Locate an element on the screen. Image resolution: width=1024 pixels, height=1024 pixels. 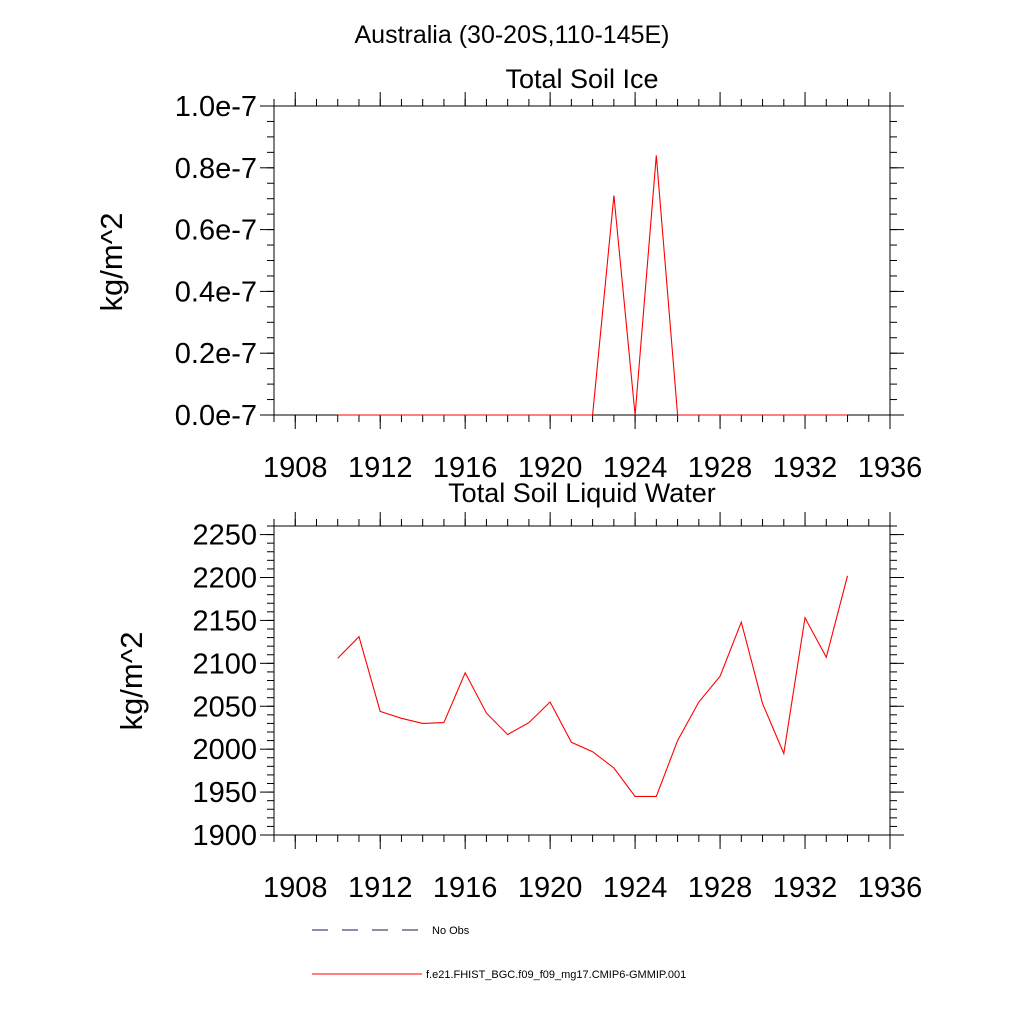
chart-title: Total Soil Liquid Water is located at coordinates (582, 493).